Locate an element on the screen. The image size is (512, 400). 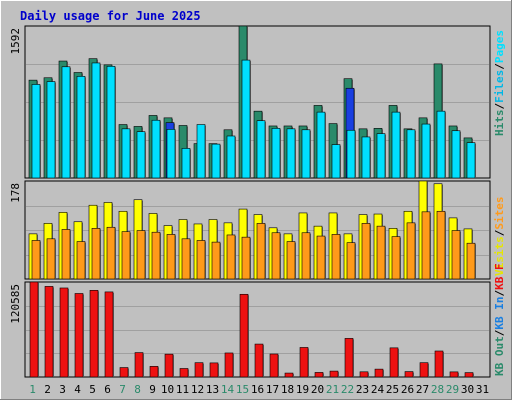
sites-bar-28-fill is located at coordinates (441, 245).